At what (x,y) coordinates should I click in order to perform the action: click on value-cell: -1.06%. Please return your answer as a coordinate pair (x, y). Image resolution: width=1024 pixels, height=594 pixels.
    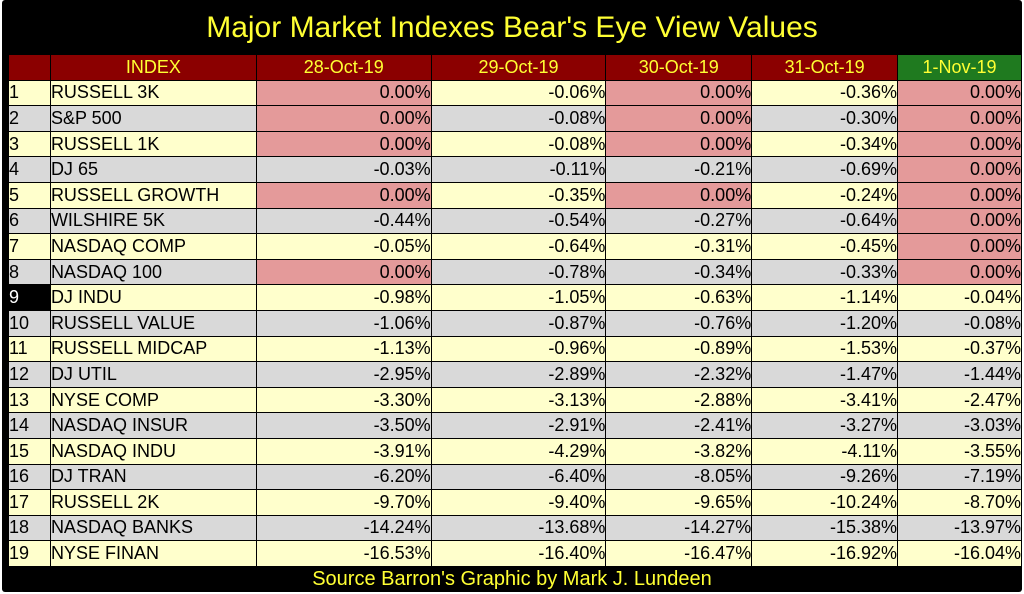
    Looking at the image, I should click on (343, 323).